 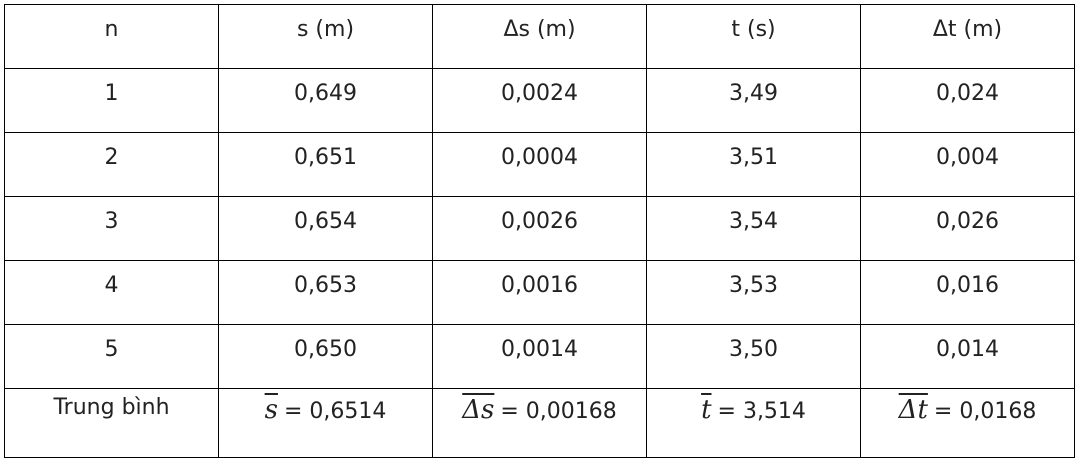 What do you see at coordinates (111, 292) in the screenshot?
I see `cell: 4` at bounding box center [111, 292].